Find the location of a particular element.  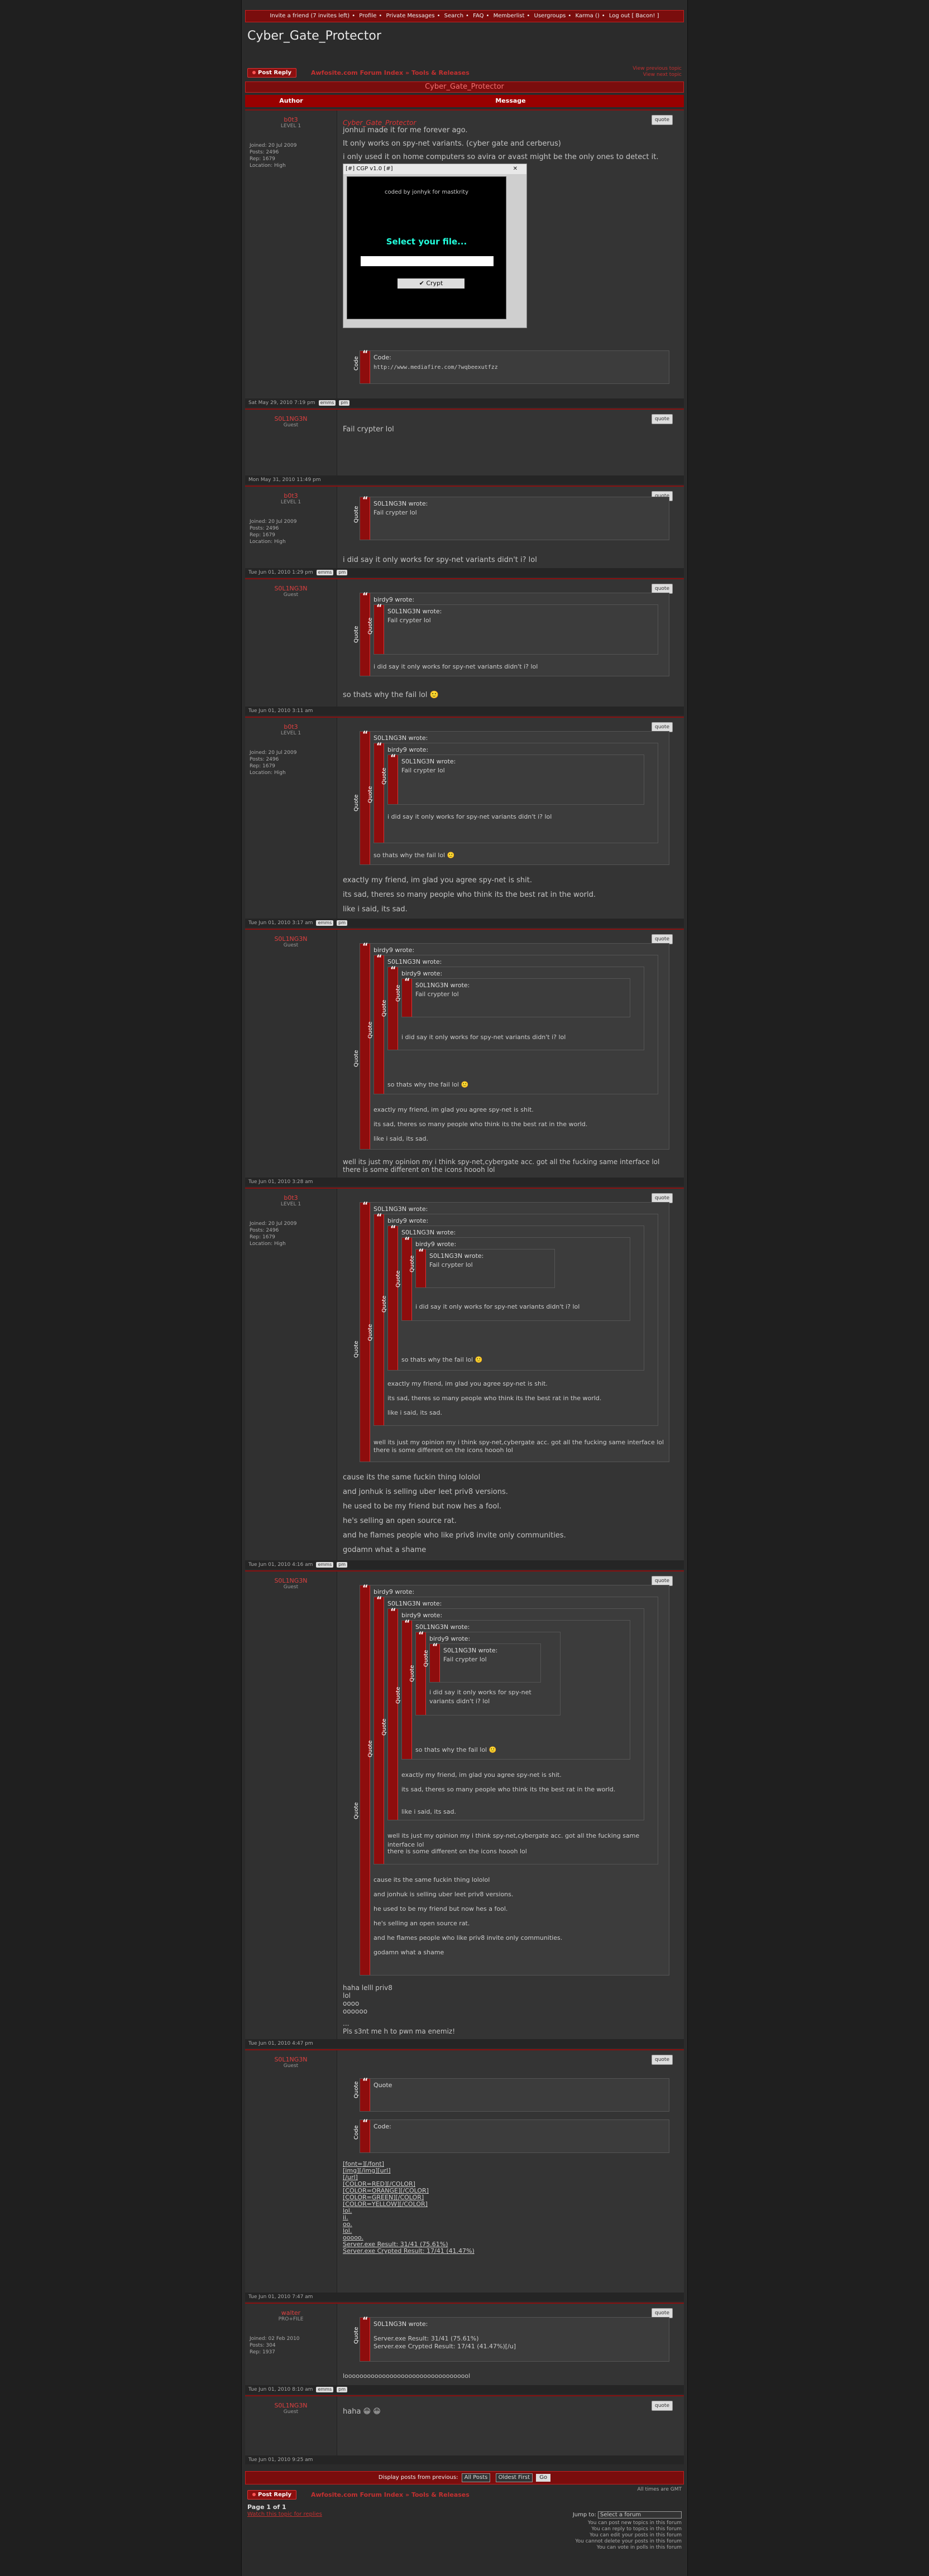

bbcode-line: [COLOR=GREEN][/COLOR] is located at coordinates (384, 2197).